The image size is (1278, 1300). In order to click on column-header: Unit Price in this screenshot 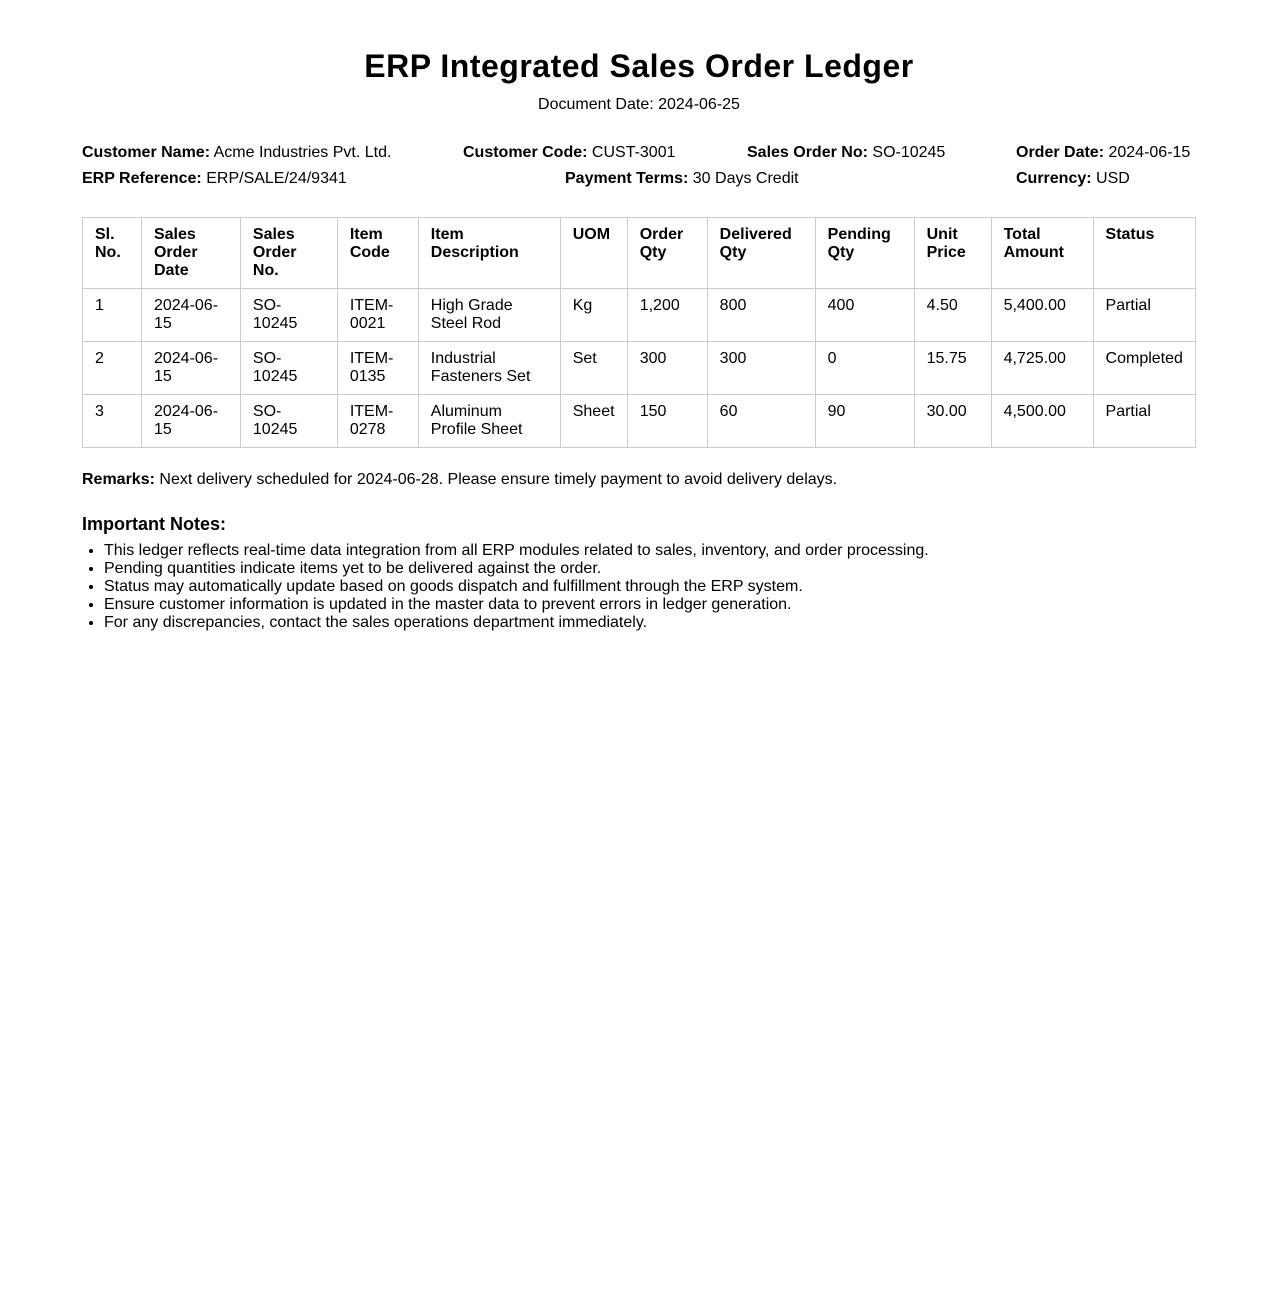, I will do `click(952, 253)`.